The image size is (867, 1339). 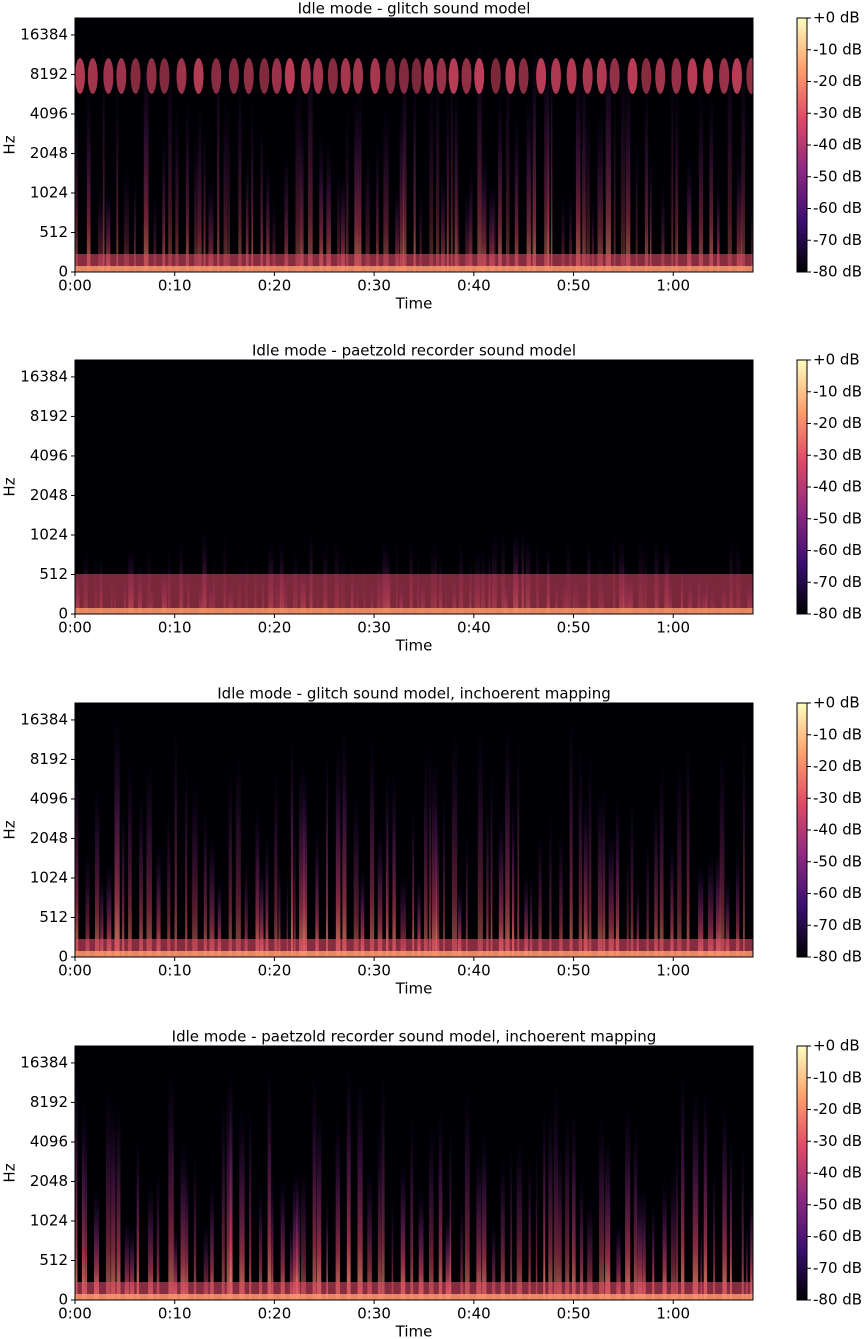 I want to click on y-tick-label: 0, so click(x=63, y=957).